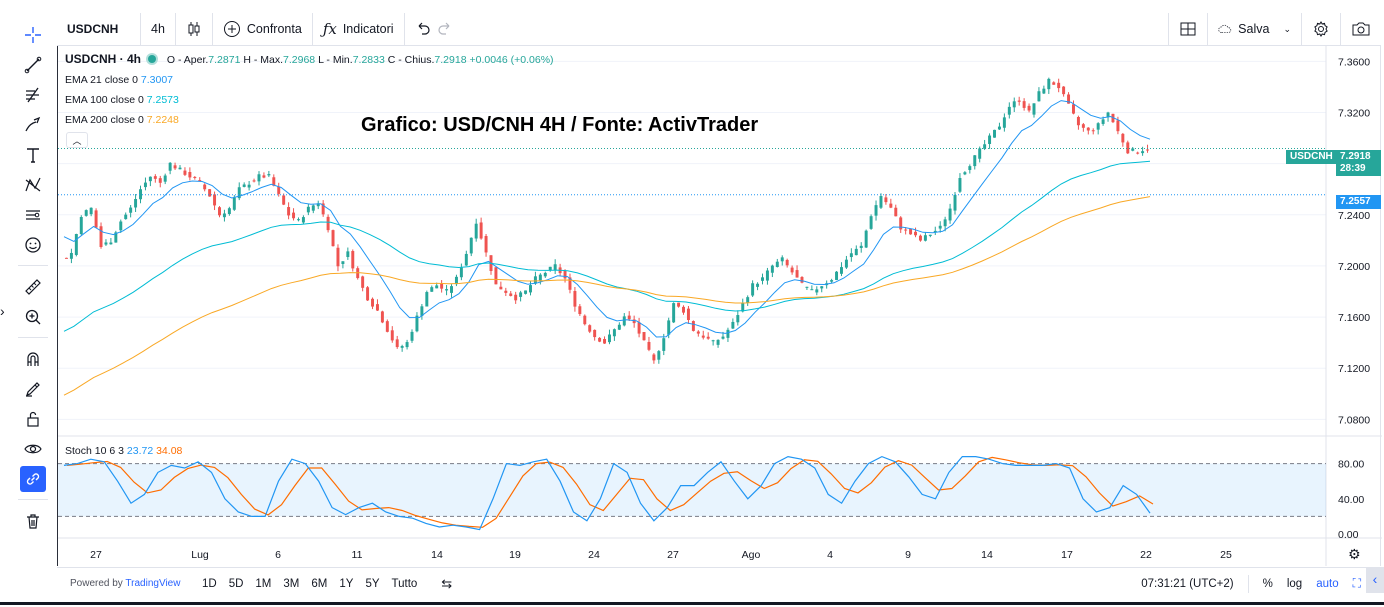 Image resolution: width=1384 pixels, height=607 pixels. What do you see at coordinates (33, 155) in the screenshot?
I see `text-tool-icon` at bounding box center [33, 155].